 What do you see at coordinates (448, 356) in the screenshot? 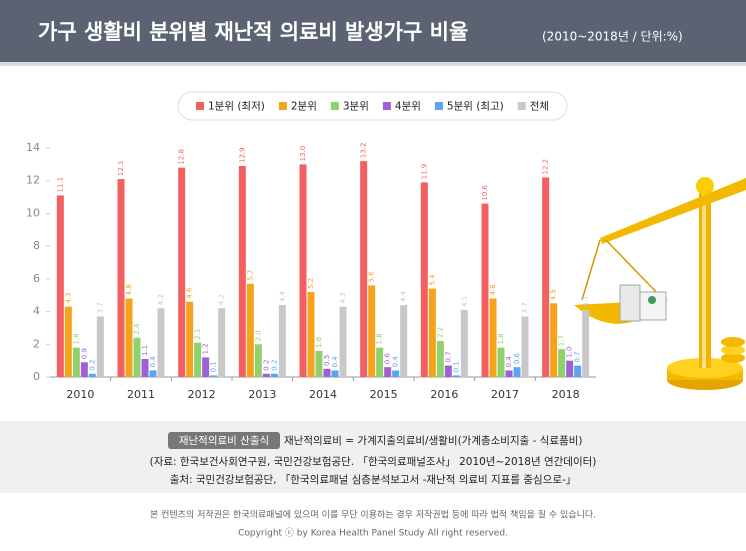
I see `data-label: 0.7` at bounding box center [448, 356].